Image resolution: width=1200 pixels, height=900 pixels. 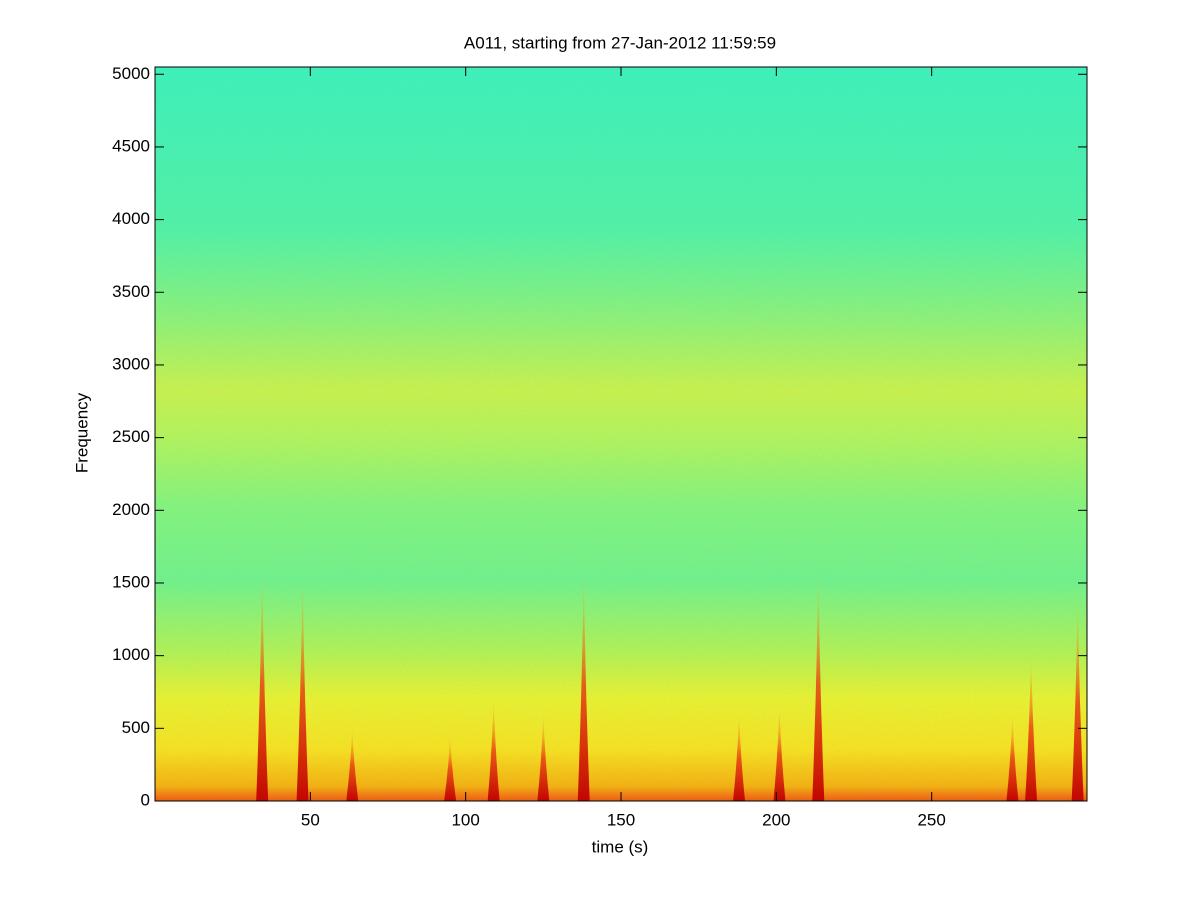 What do you see at coordinates (620, 42) in the screenshot?
I see `chart-title: A011, starting from 27-Jan-2012 11:59:59` at bounding box center [620, 42].